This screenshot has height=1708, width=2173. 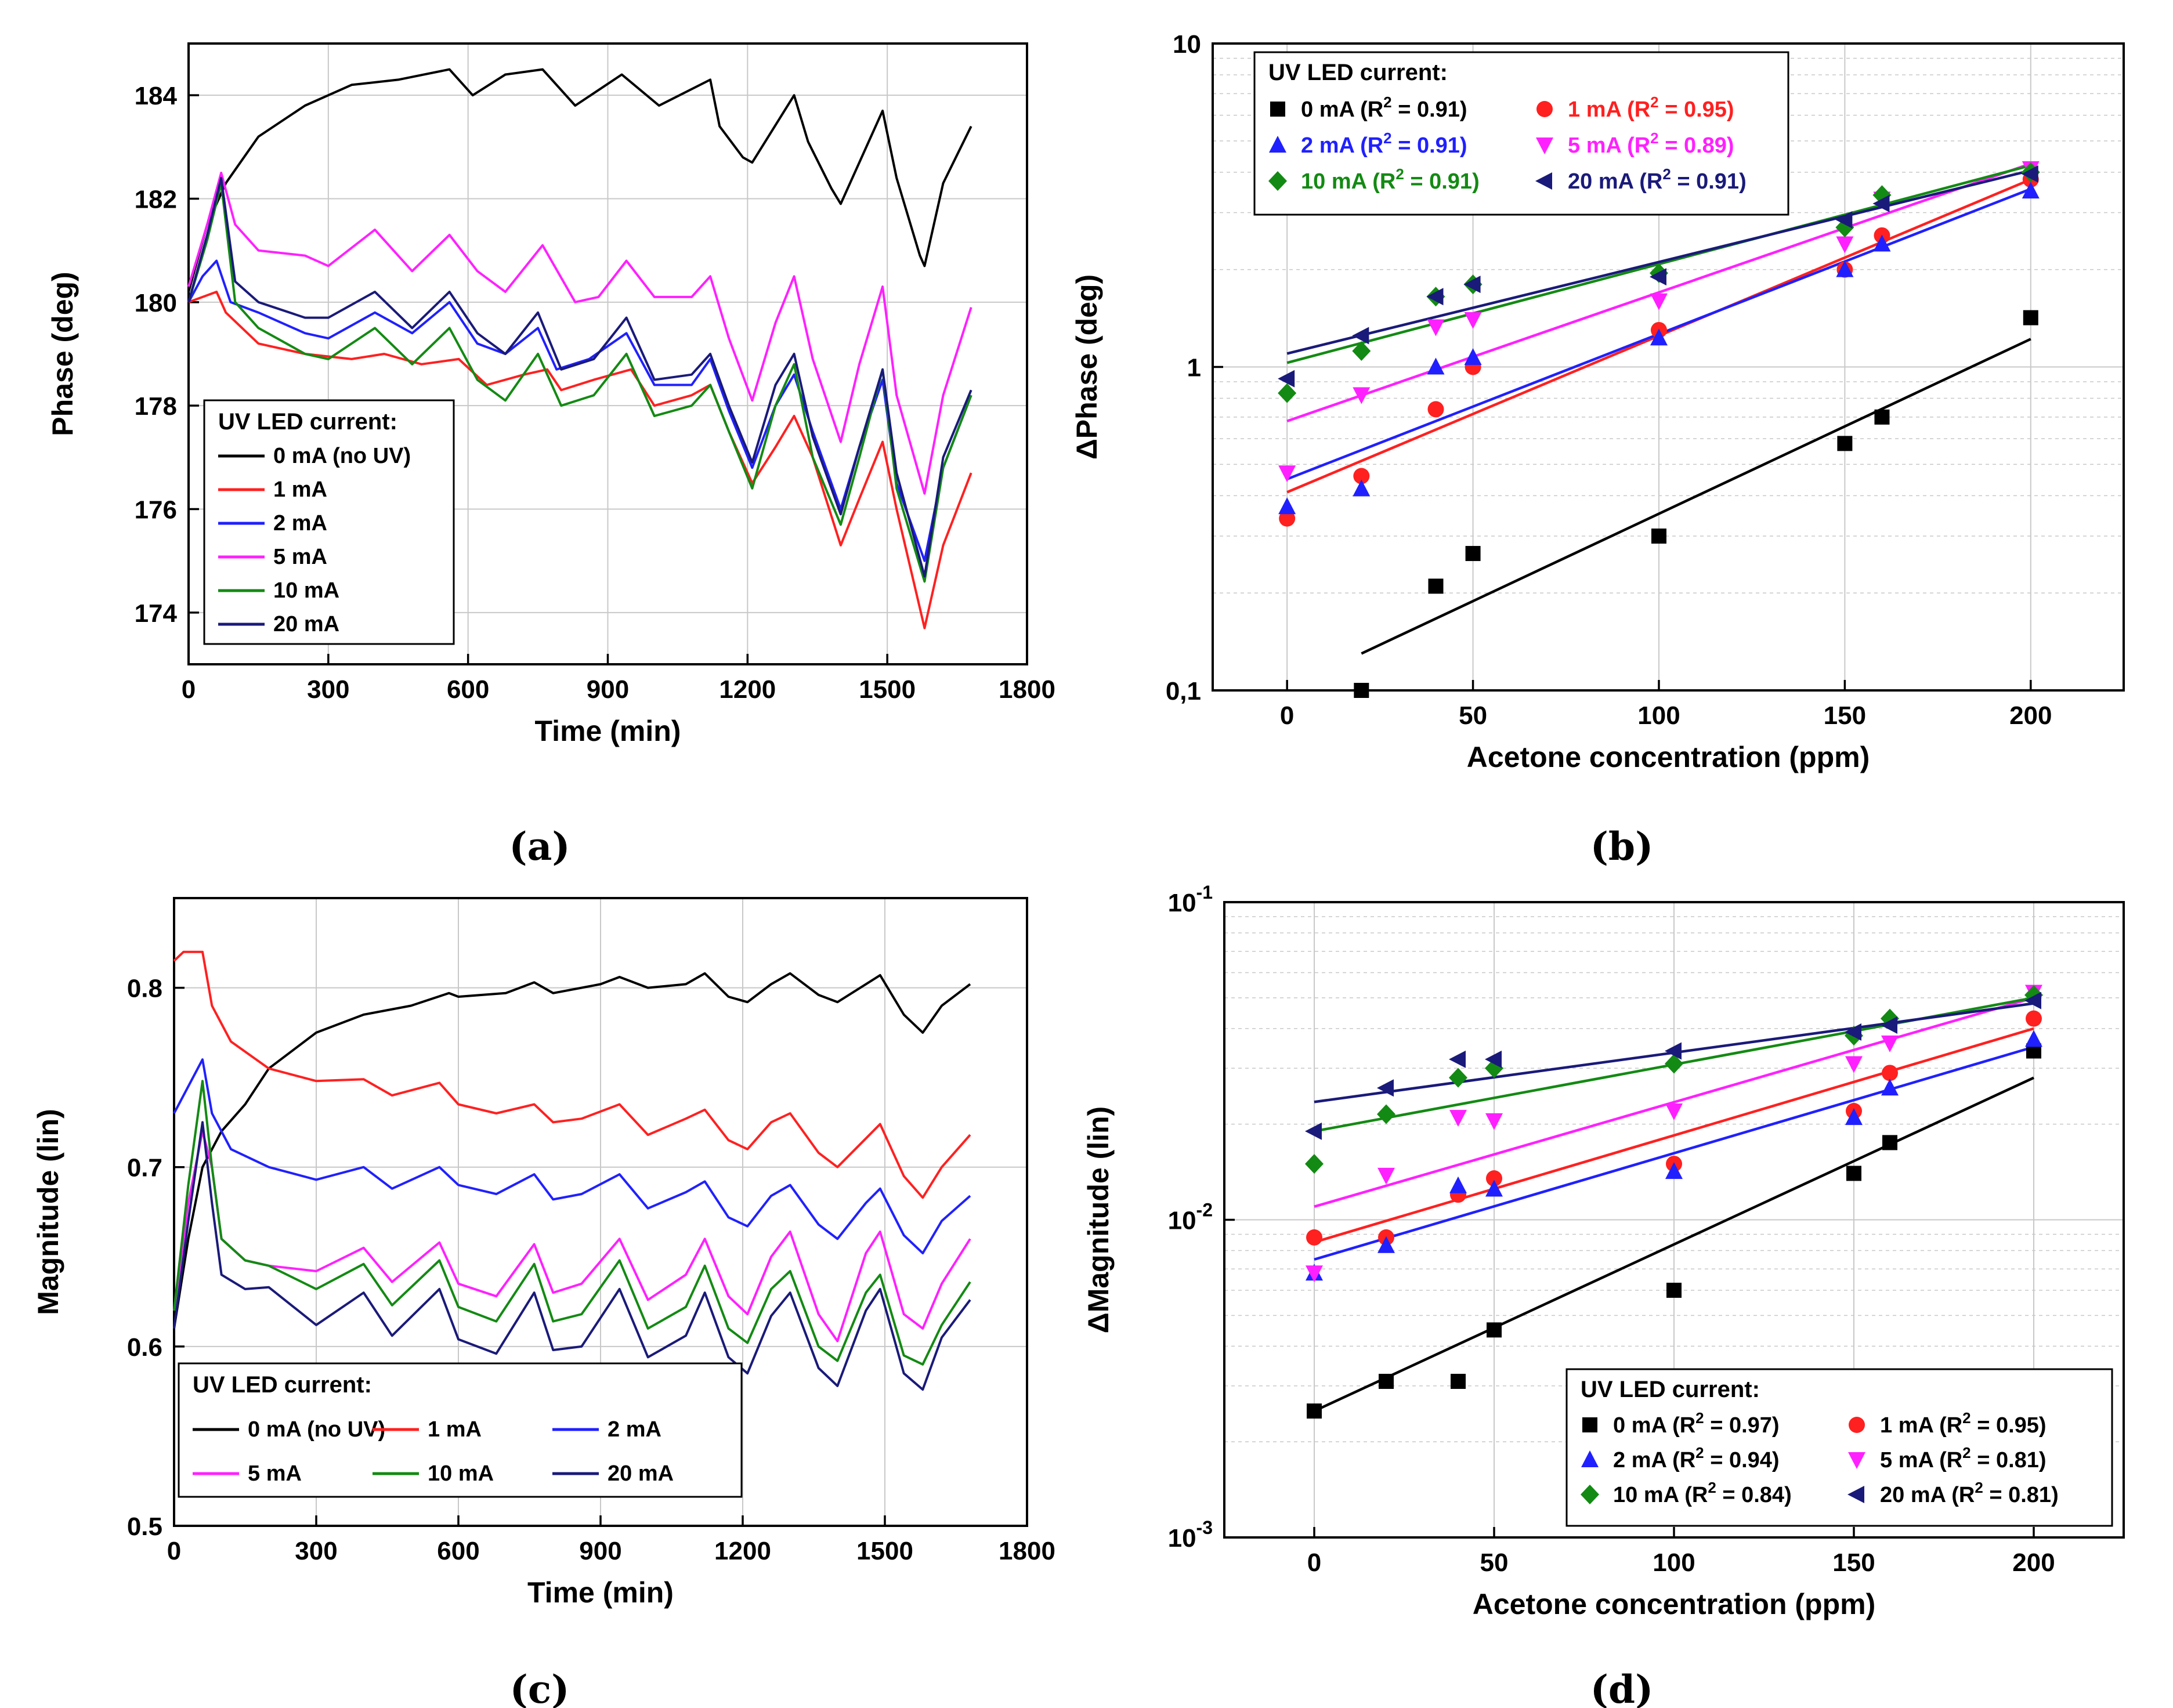 What do you see at coordinates (156, 613) in the screenshot?
I see `y-tick-label: 174` at bounding box center [156, 613].